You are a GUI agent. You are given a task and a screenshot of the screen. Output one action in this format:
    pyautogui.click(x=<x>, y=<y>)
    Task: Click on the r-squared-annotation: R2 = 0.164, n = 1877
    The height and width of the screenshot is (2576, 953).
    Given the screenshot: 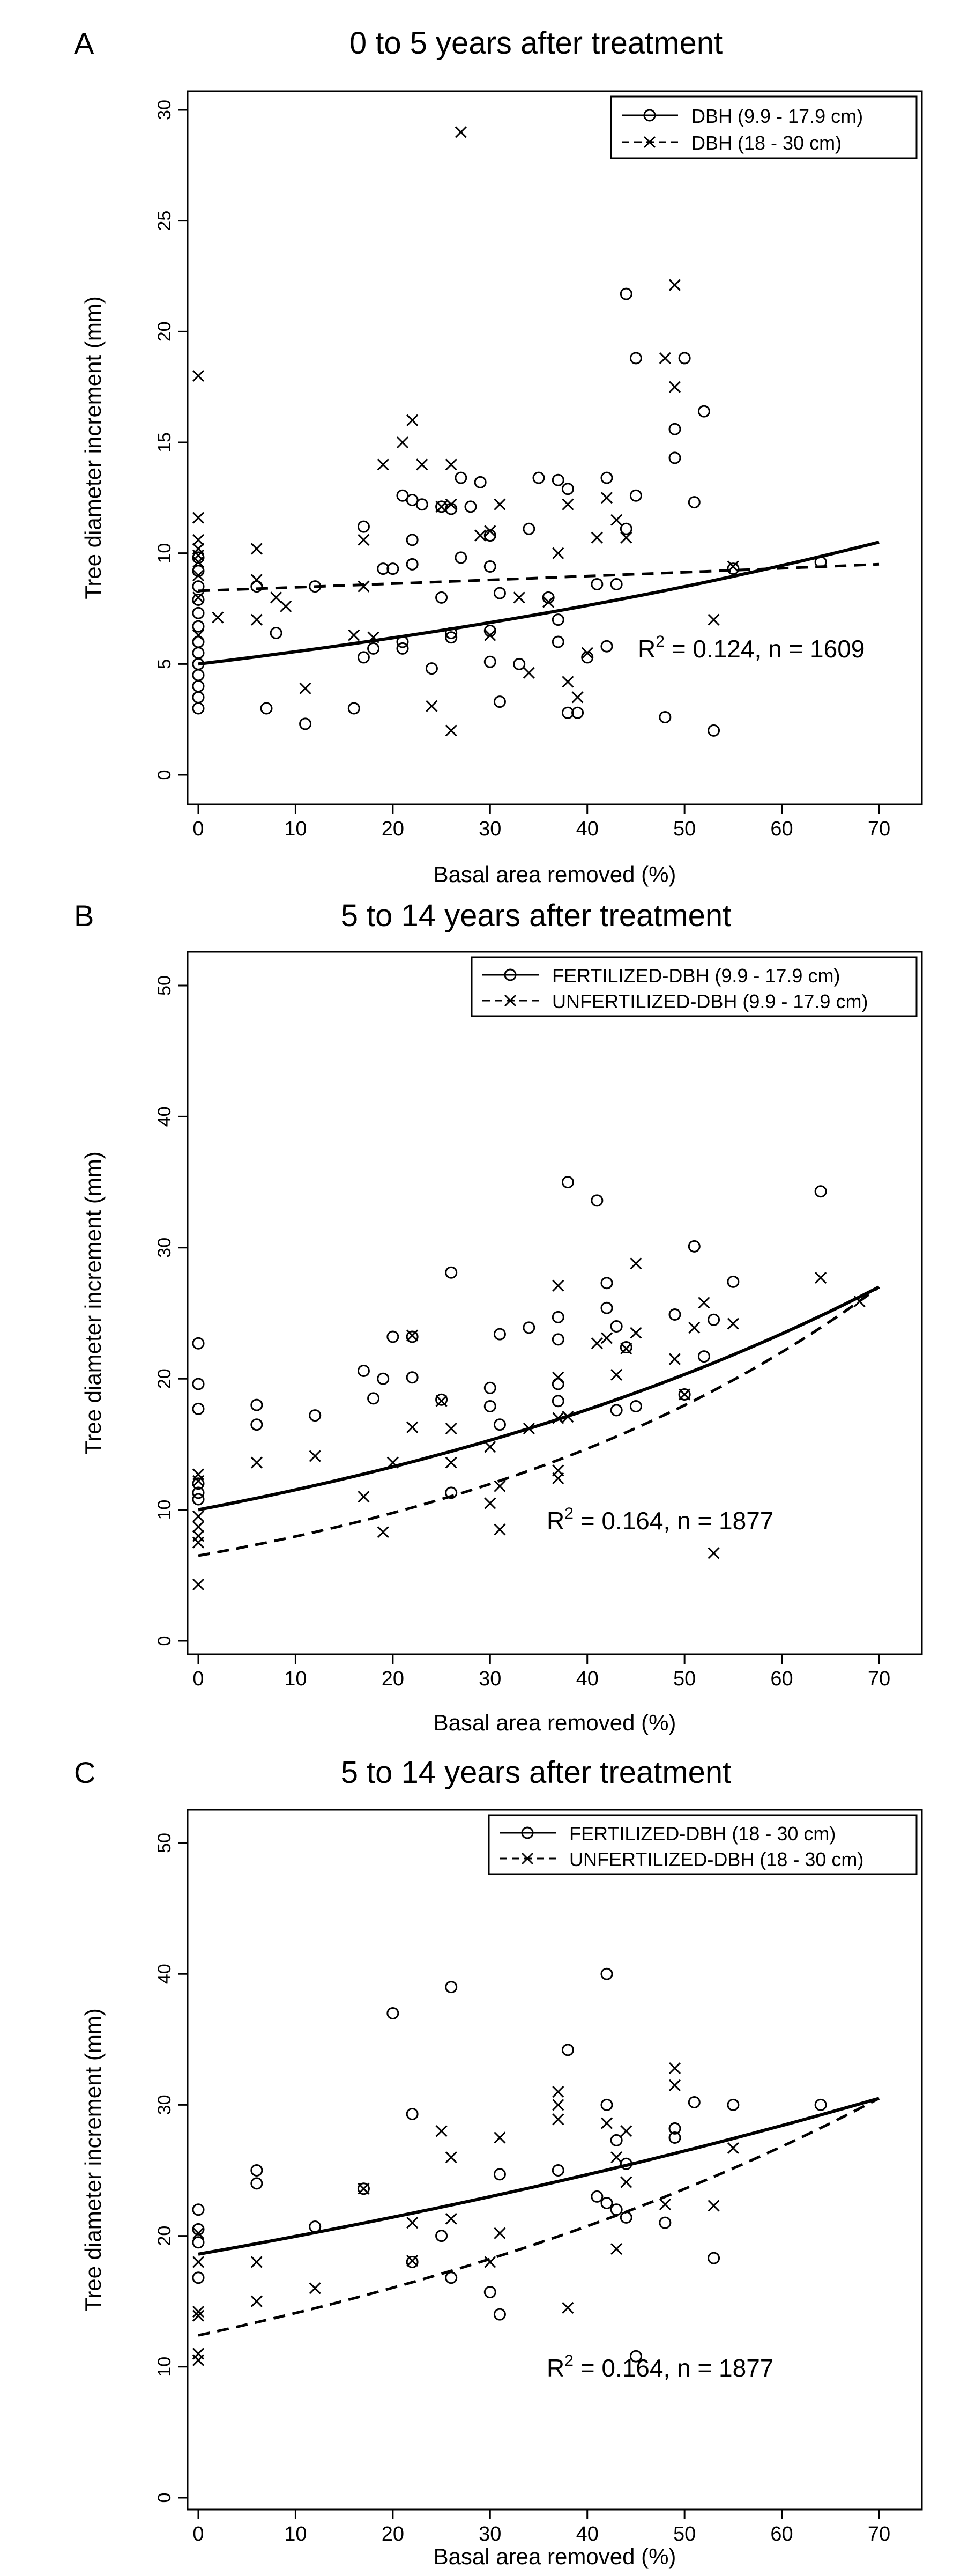 What is the action you would take?
    pyautogui.click(x=660, y=1520)
    